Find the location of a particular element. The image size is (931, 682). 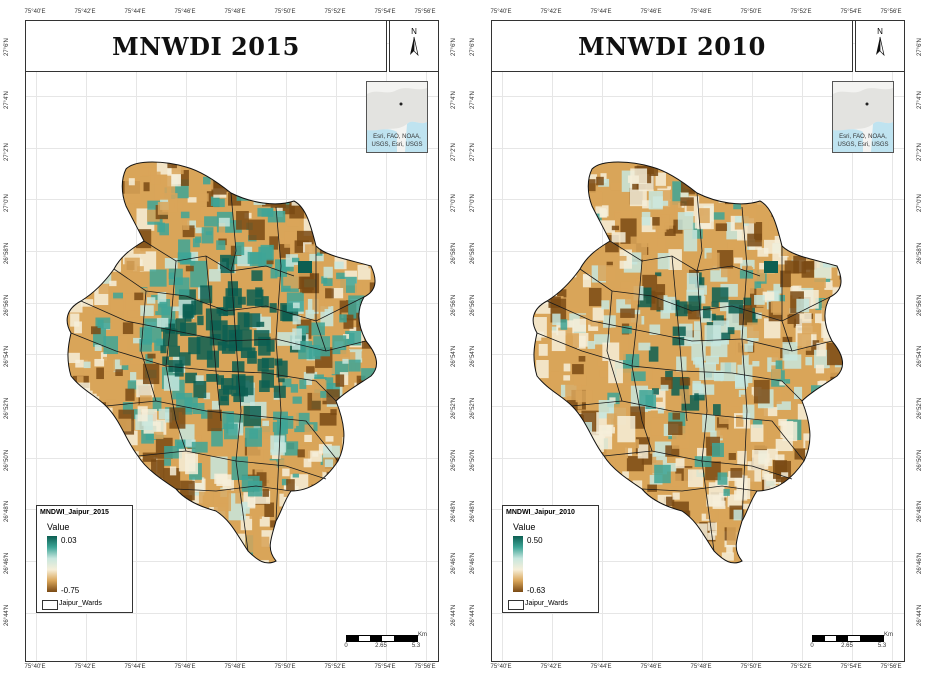

inset-attribution: Esri, FAO, NOAA, USGS, Esri, USGS is located at coordinates (863, 141).